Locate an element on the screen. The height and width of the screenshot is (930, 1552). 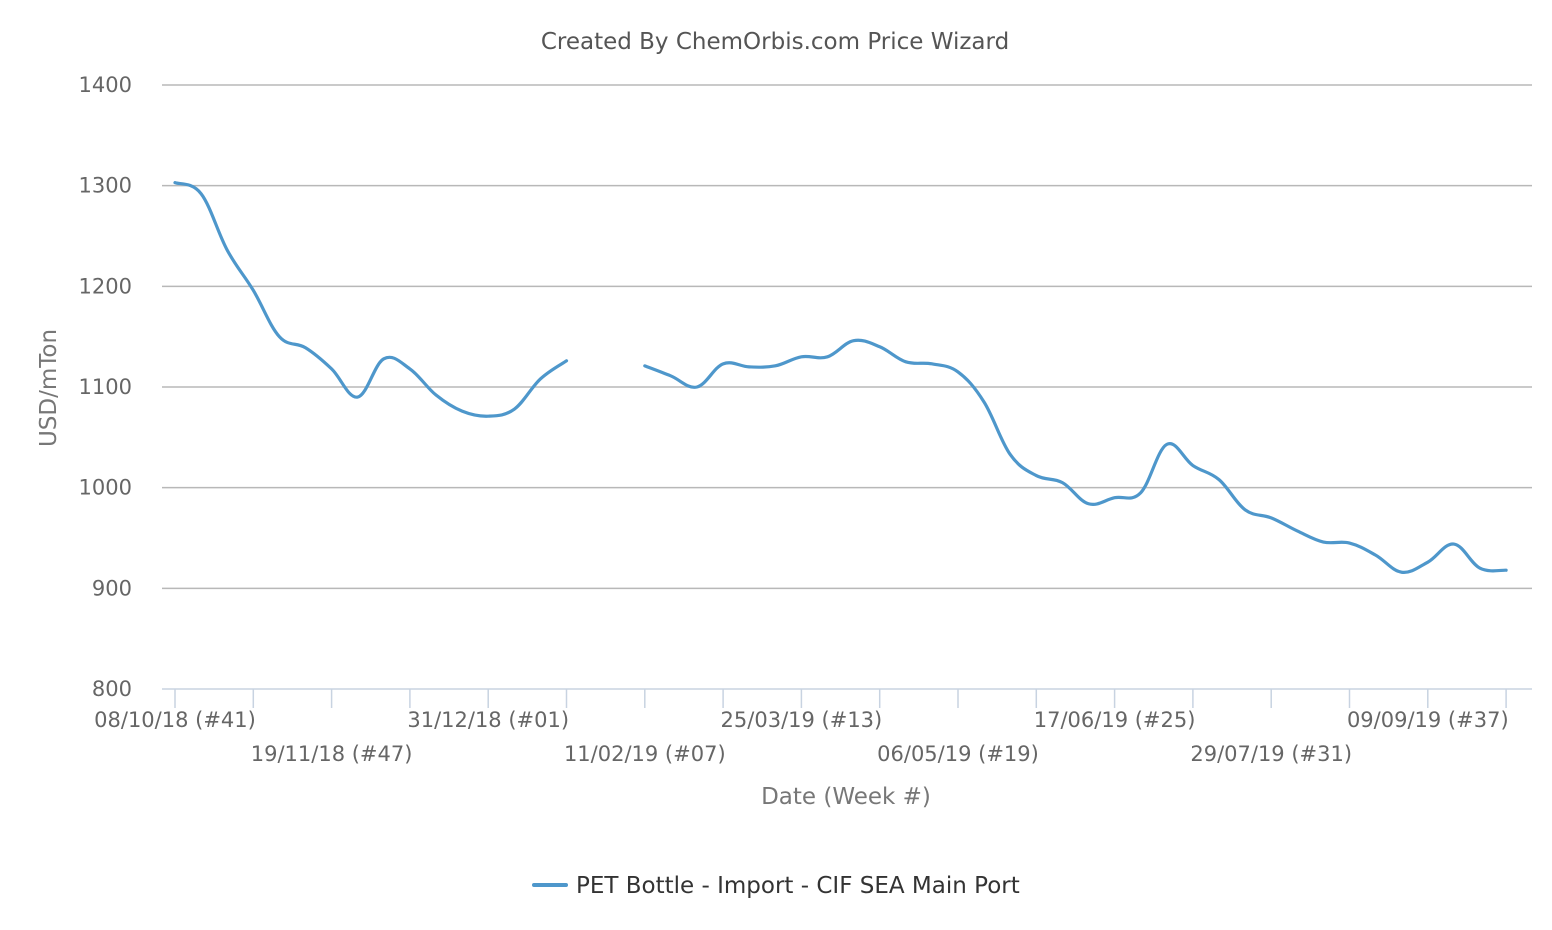
x-axis-title: Date (Week #) is located at coordinates (846, 797).